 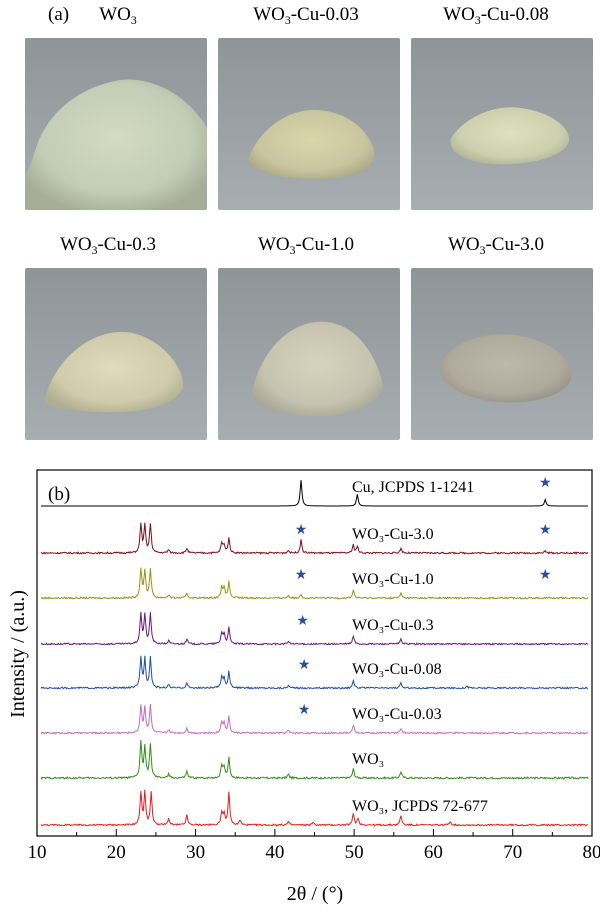 I want to click on sample-label: WO3, so click(x=118, y=16).